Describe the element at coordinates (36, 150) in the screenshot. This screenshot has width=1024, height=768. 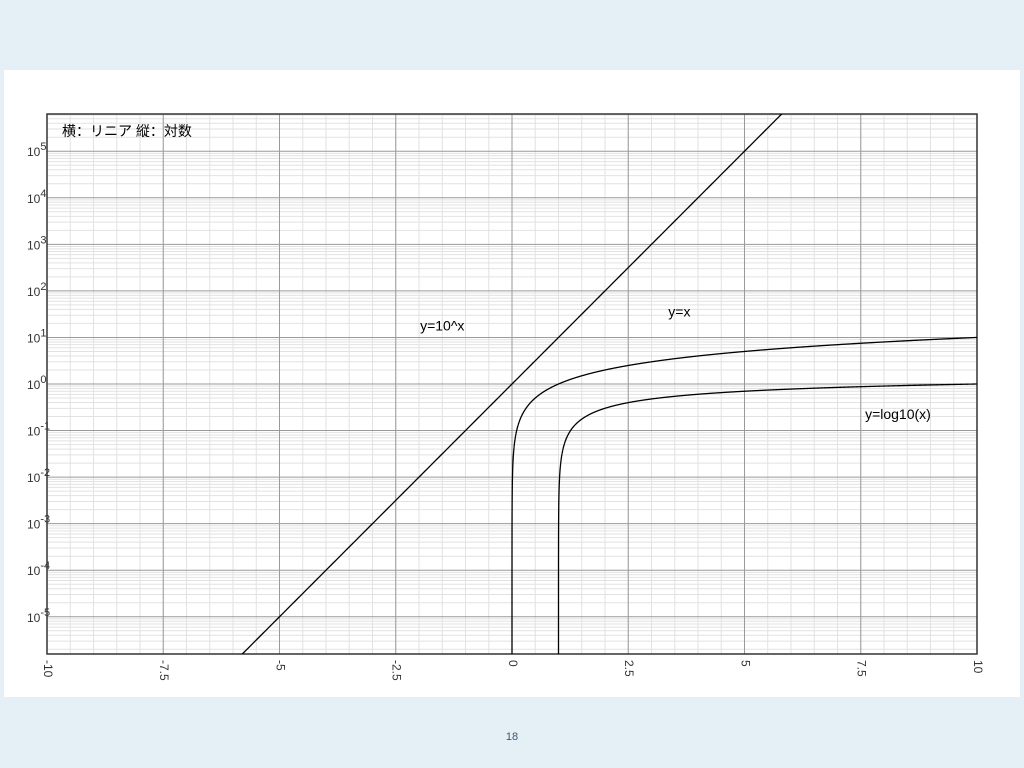
I see `y-tick-label: 10⁵` at that location.